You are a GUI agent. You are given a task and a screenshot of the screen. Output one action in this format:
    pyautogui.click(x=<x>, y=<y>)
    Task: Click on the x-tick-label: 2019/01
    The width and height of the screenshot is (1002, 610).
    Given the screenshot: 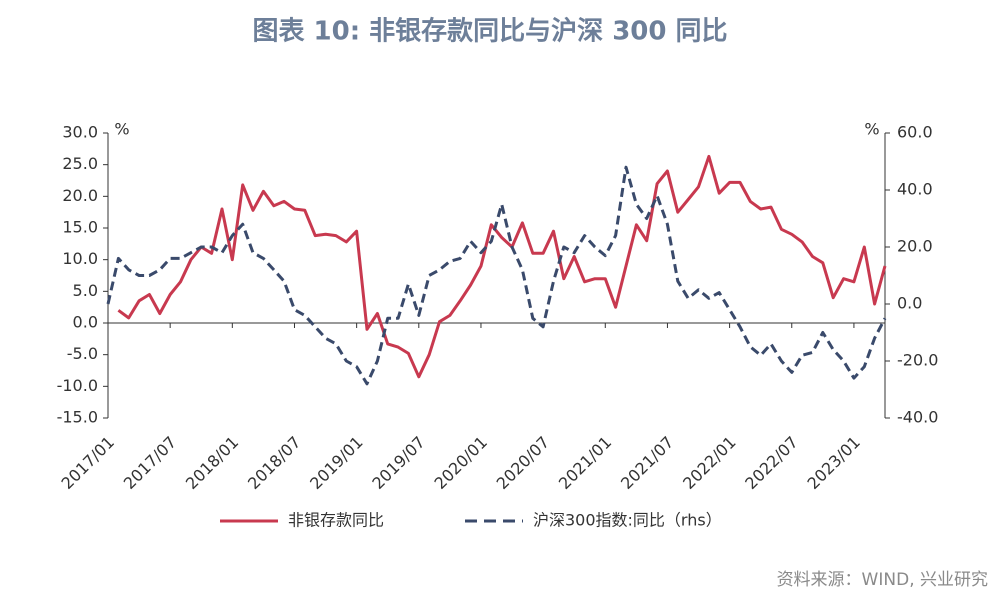 What is the action you would take?
    pyautogui.click(x=336, y=463)
    